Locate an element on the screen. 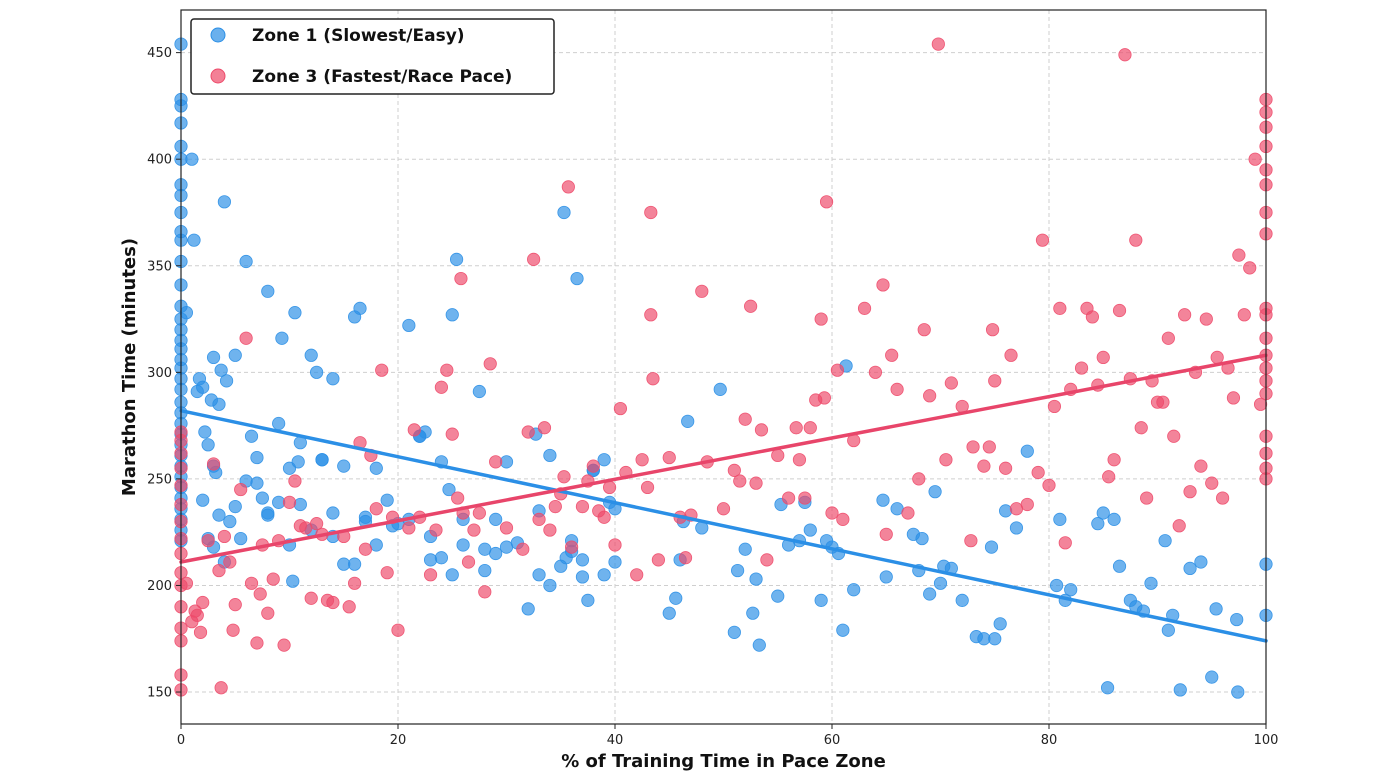 The height and width of the screenshot is (776, 1392). legend-marker-zone1 is located at coordinates (218, 35).